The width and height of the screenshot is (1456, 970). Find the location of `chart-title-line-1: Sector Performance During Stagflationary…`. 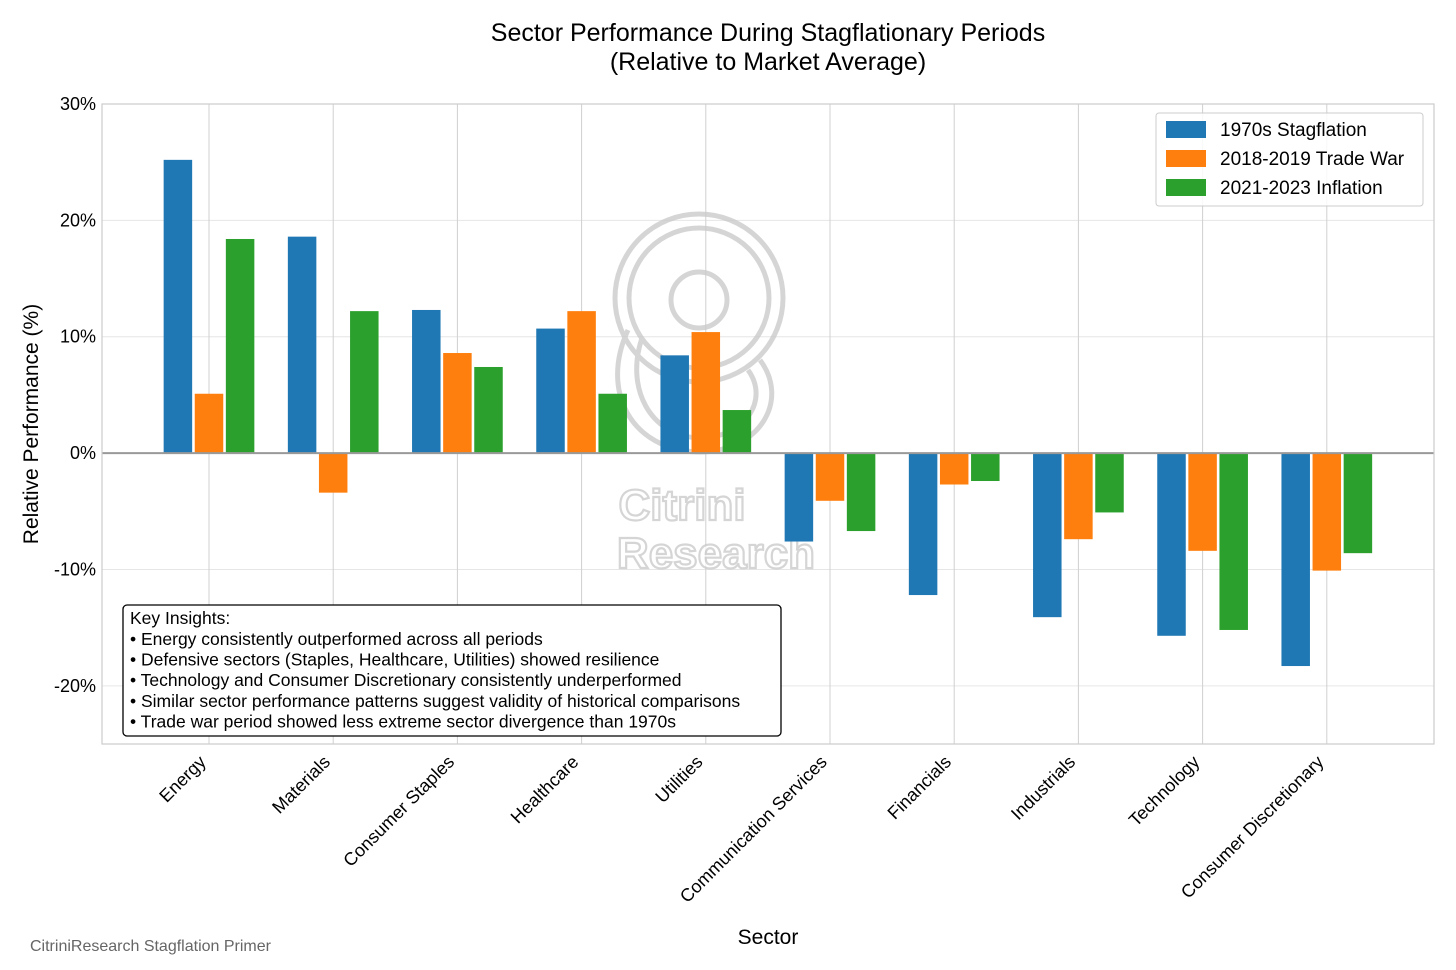

chart-title-line-1: Sector Performance During Stagflationary… is located at coordinates (768, 33).